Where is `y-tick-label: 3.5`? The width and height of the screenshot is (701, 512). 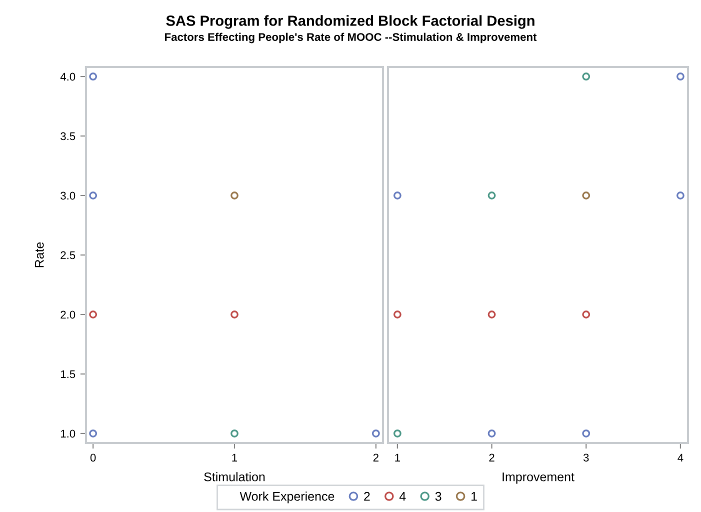 y-tick-label: 3.5 is located at coordinates (68, 136).